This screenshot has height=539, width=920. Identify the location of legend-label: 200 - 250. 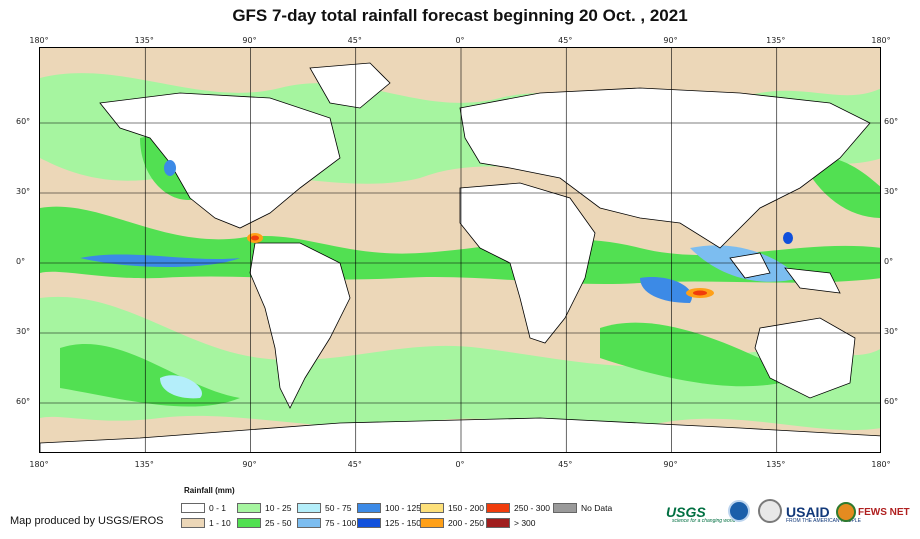
(466, 523).